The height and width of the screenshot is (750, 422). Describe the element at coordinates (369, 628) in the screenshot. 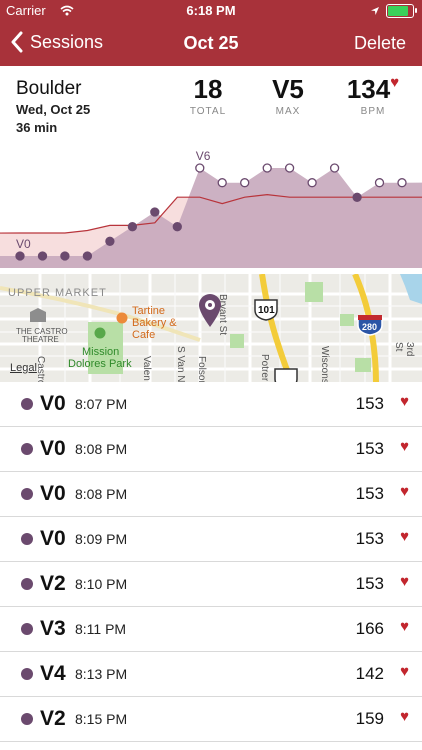

I see `climb-bpm: 166` at that location.